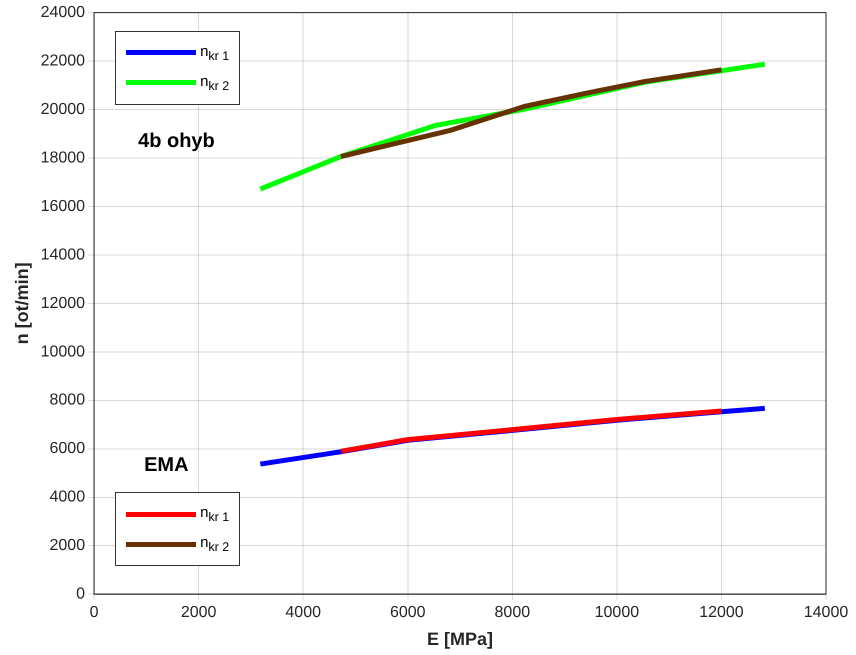  What do you see at coordinates (68, 449) in the screenshot?
I see `y-tick-label: 6000` at bounding box center [68, 449].